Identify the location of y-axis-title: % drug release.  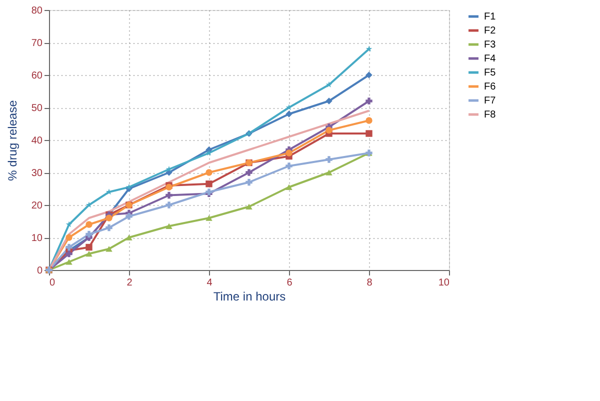
(12, 140).